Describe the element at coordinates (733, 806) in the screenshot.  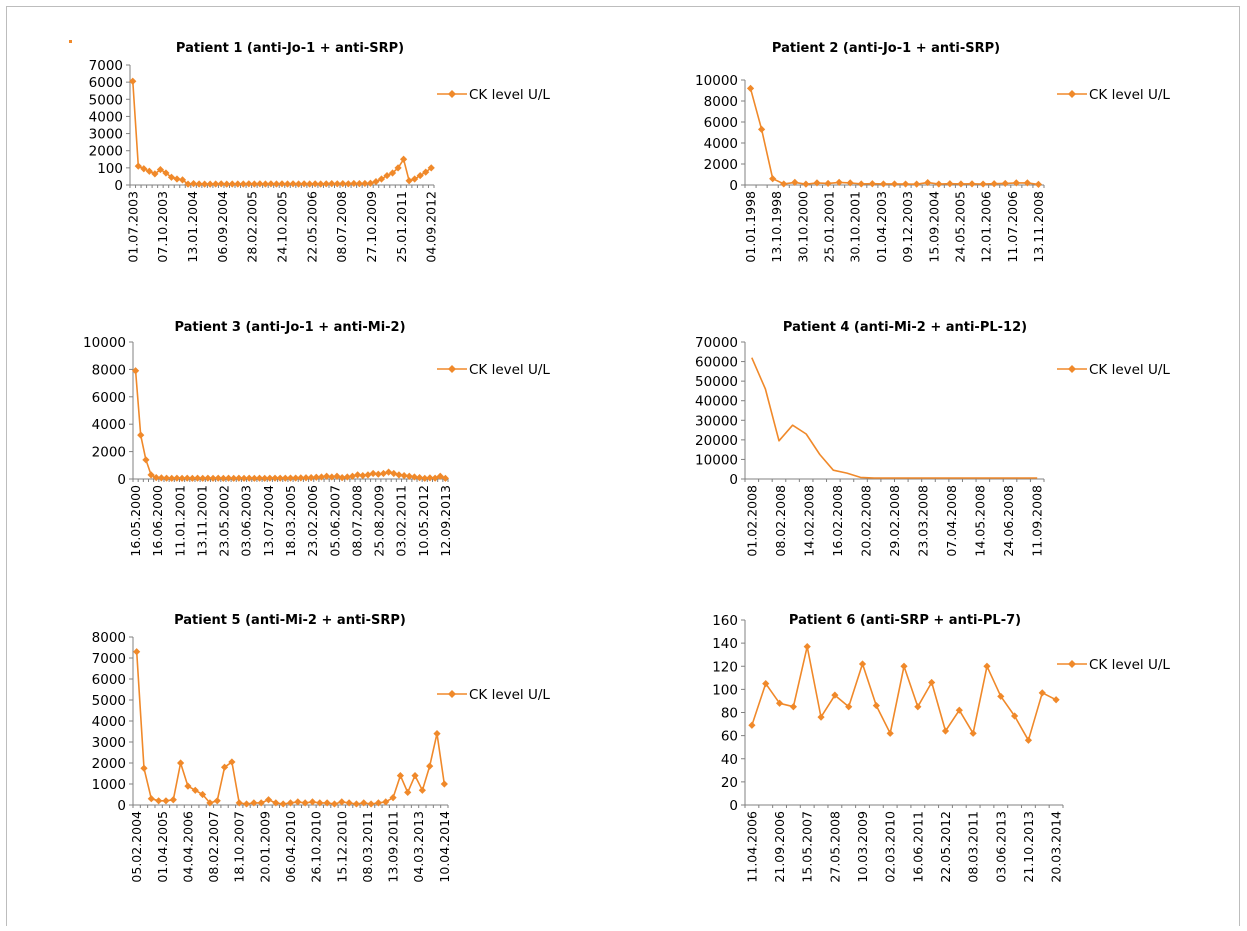
I see `y-tick-label: 0` at that location.